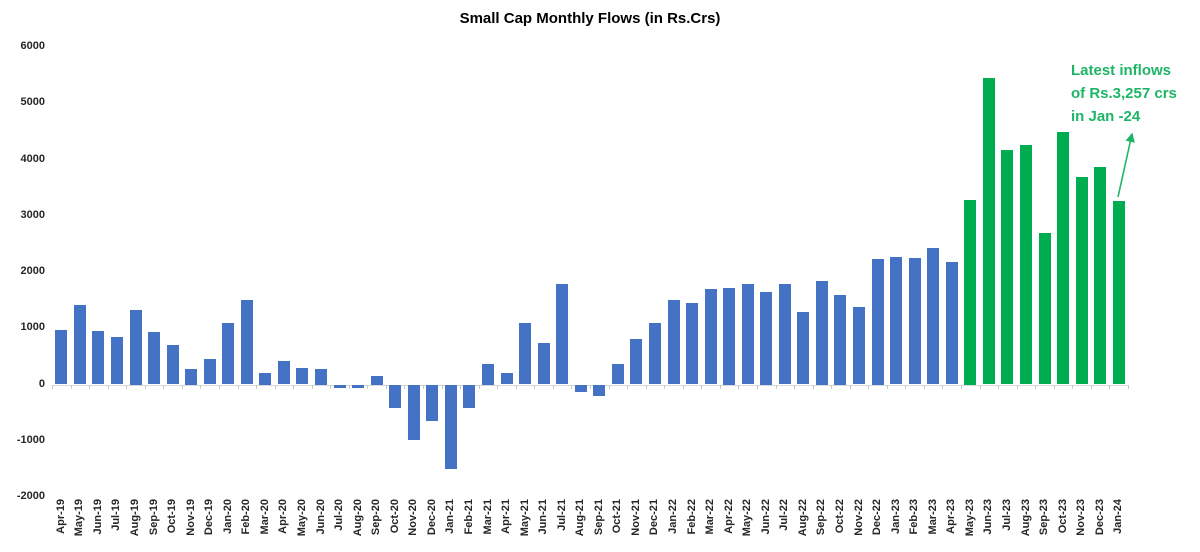  What do you see at coordinates (858, 517) in the screenshot?
I see `x-axis-label-nov-22: Nov-22` at bounding box center [858, 517].